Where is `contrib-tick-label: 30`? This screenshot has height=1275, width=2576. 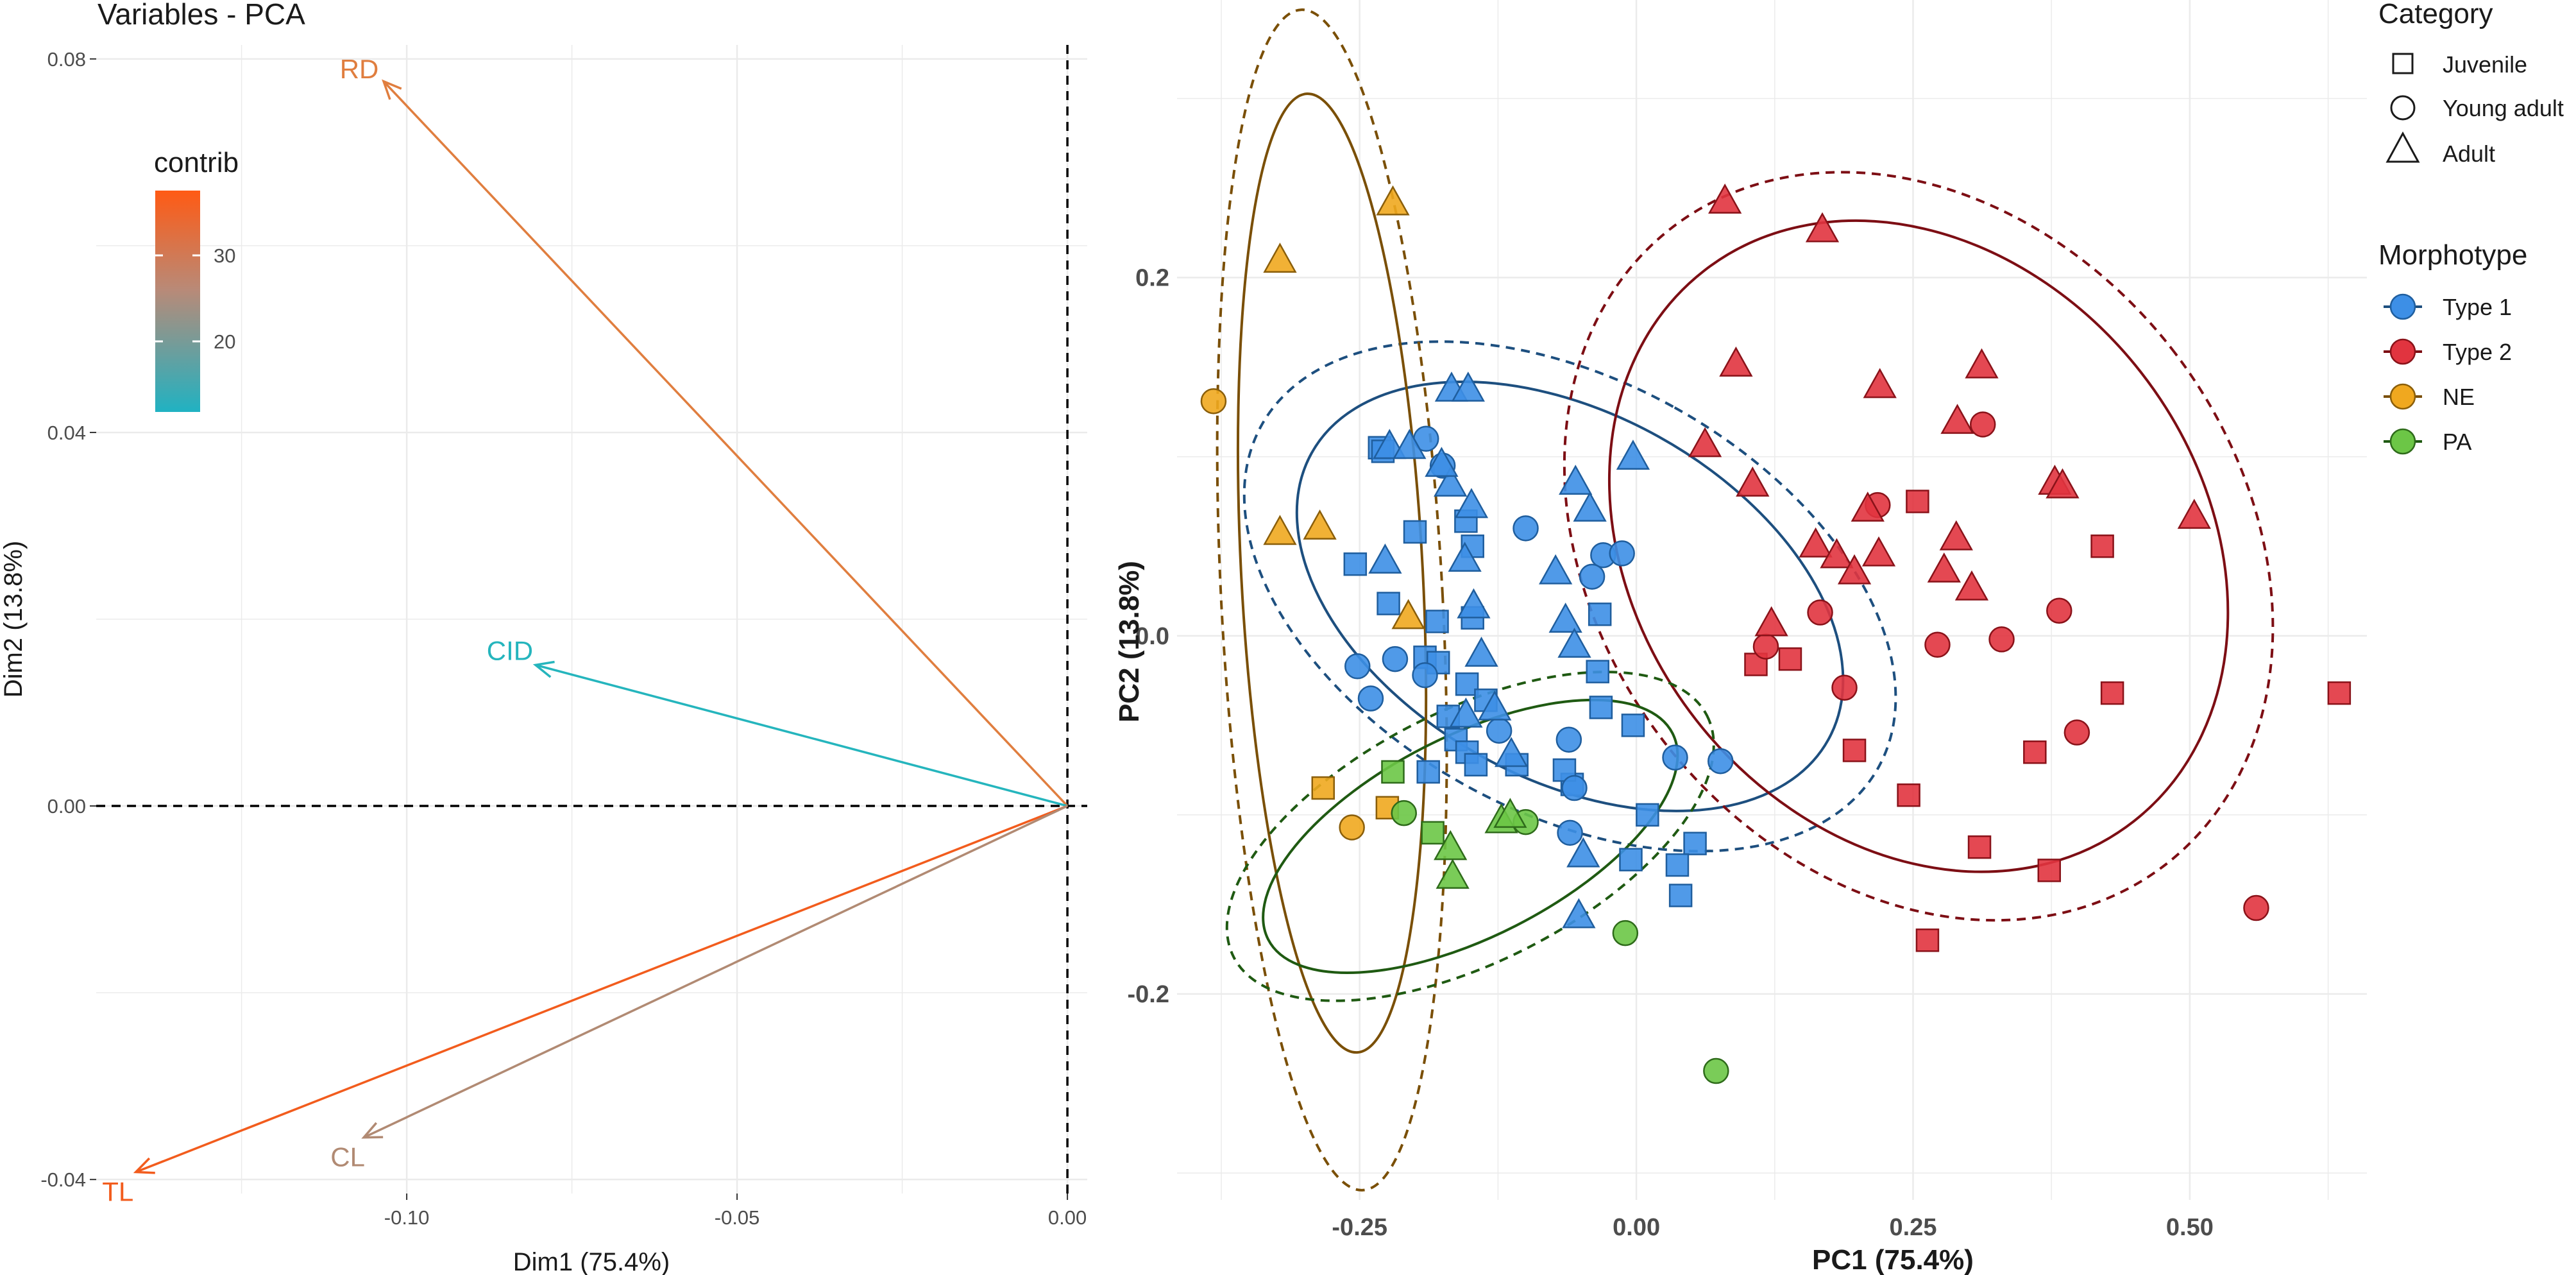
contrib-tick-label: 30 is located at coordinates (224, 256).